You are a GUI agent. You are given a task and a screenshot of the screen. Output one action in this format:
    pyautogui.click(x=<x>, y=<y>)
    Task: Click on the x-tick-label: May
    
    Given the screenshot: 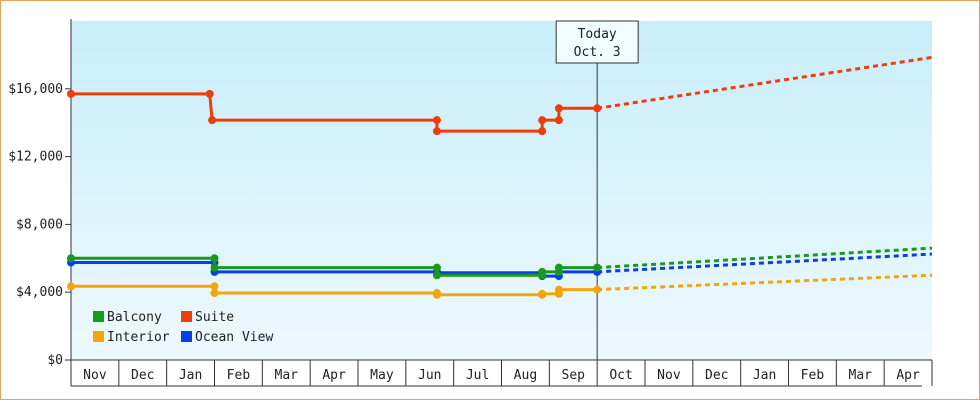 What is the action you would take?
    pyautogui.click(x=382, y=375)
    